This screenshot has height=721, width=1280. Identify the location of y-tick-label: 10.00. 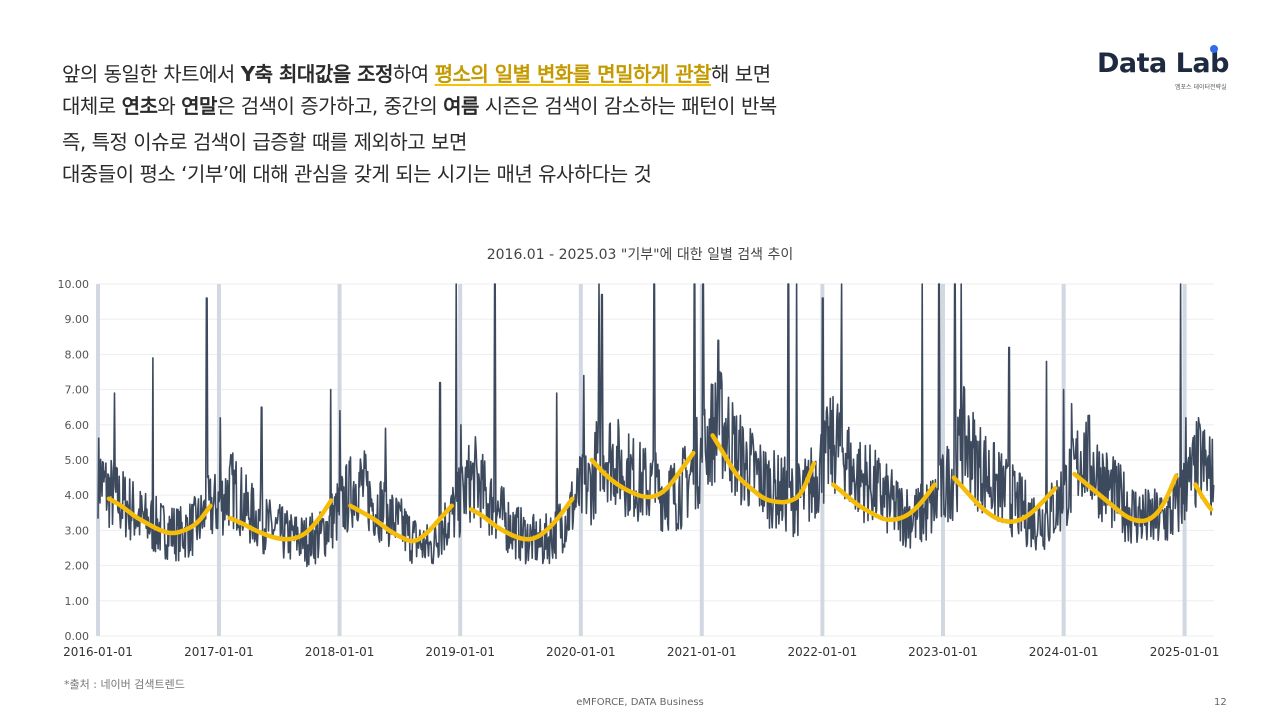
(74, 284).